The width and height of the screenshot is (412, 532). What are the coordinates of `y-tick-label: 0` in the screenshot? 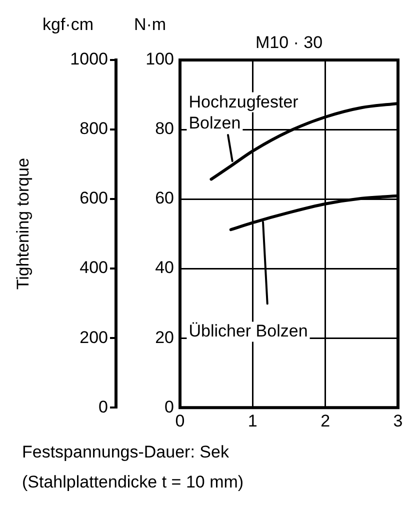 It's located at (169, 406).